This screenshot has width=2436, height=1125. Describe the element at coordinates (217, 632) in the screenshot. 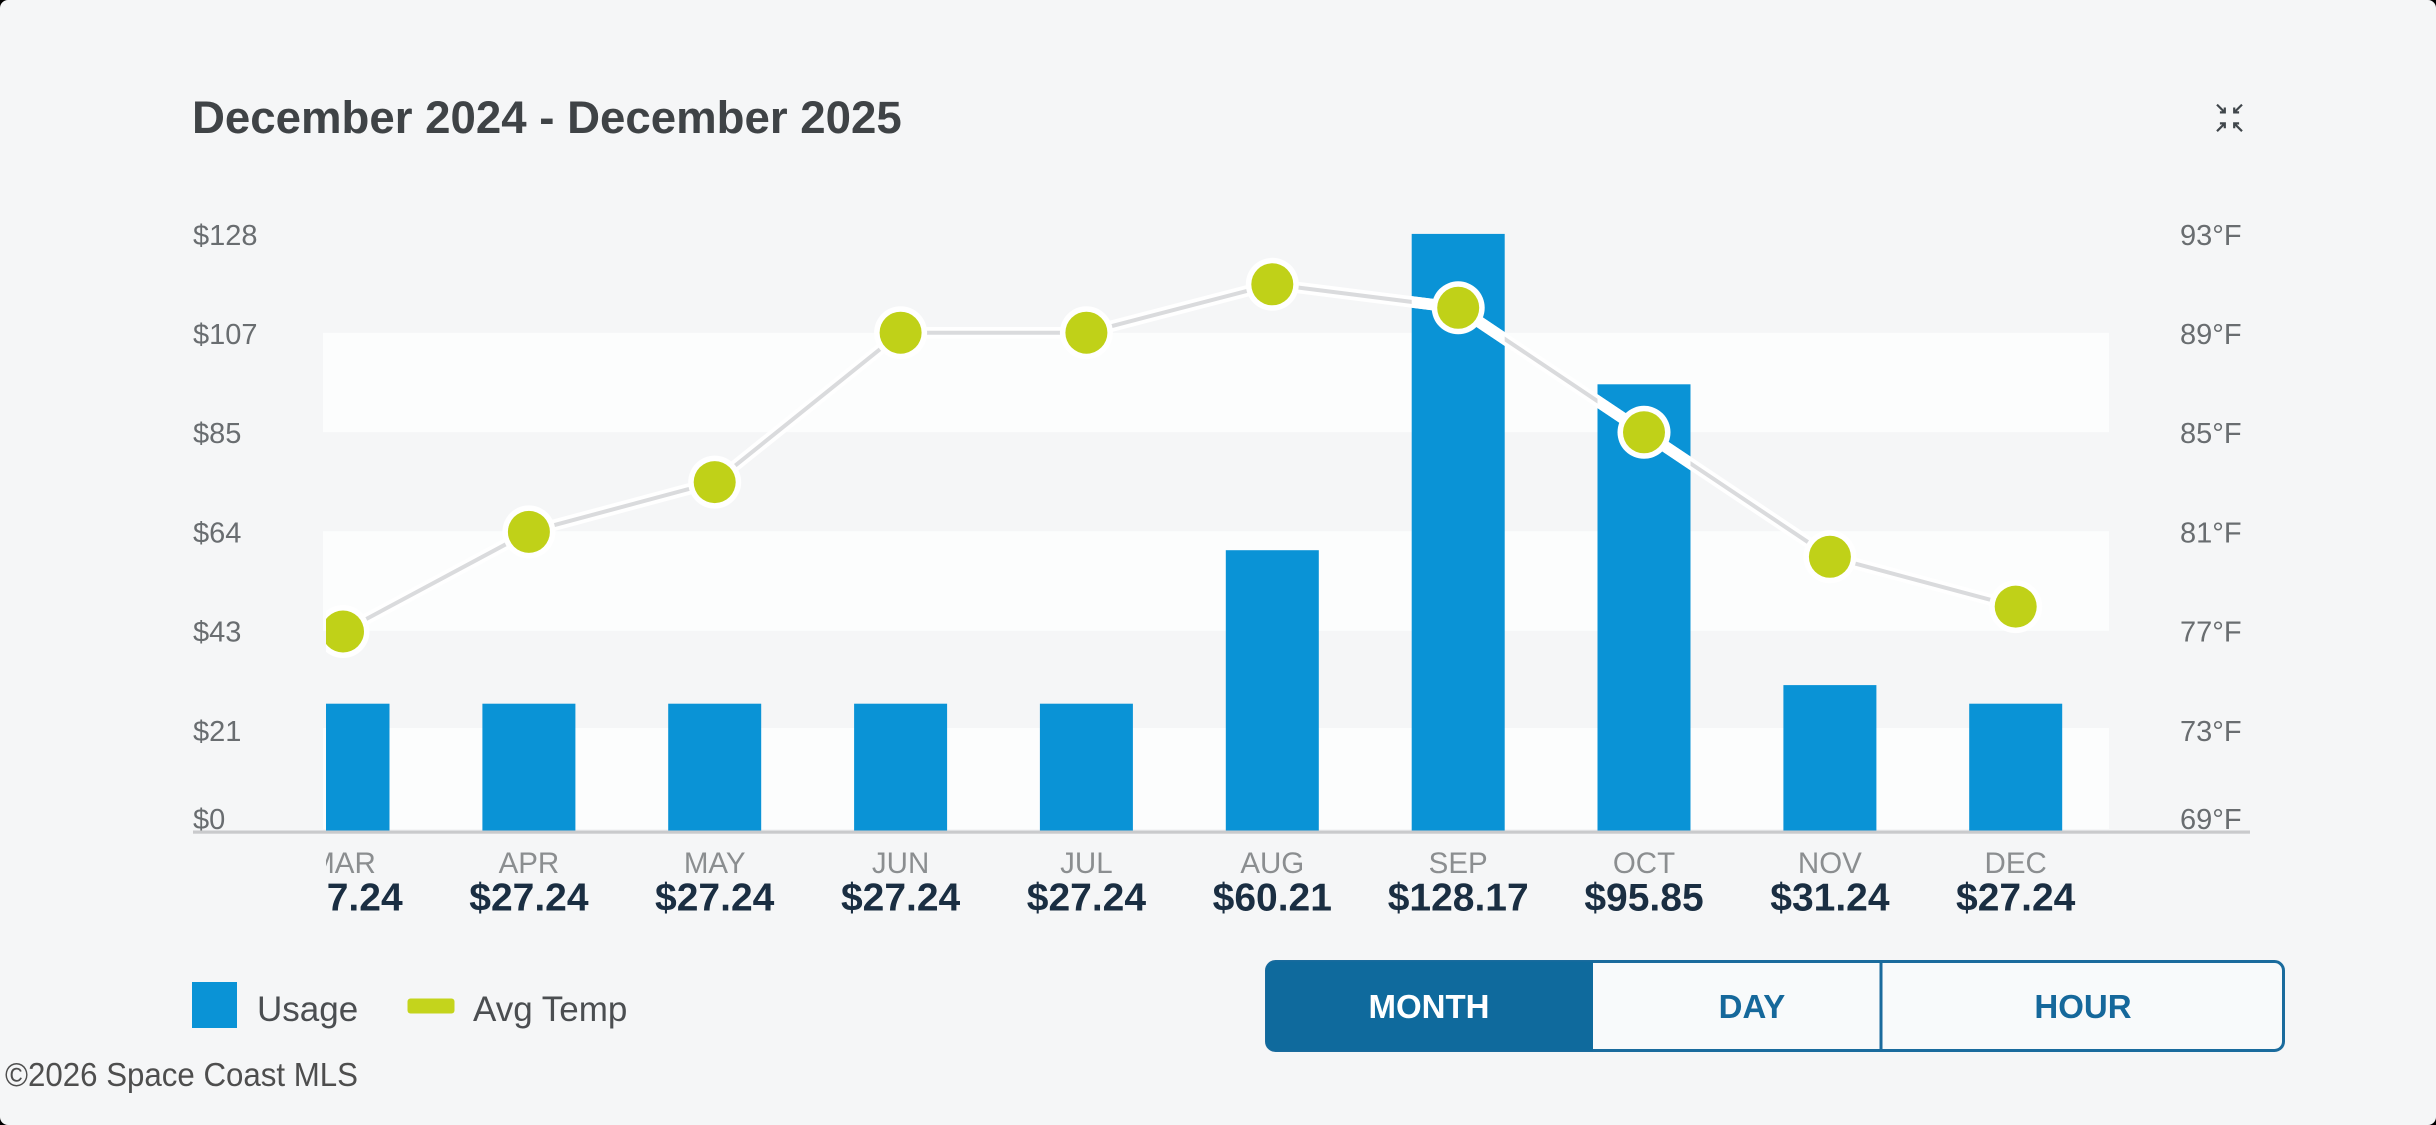

I see `svg-text: $43` at that location.